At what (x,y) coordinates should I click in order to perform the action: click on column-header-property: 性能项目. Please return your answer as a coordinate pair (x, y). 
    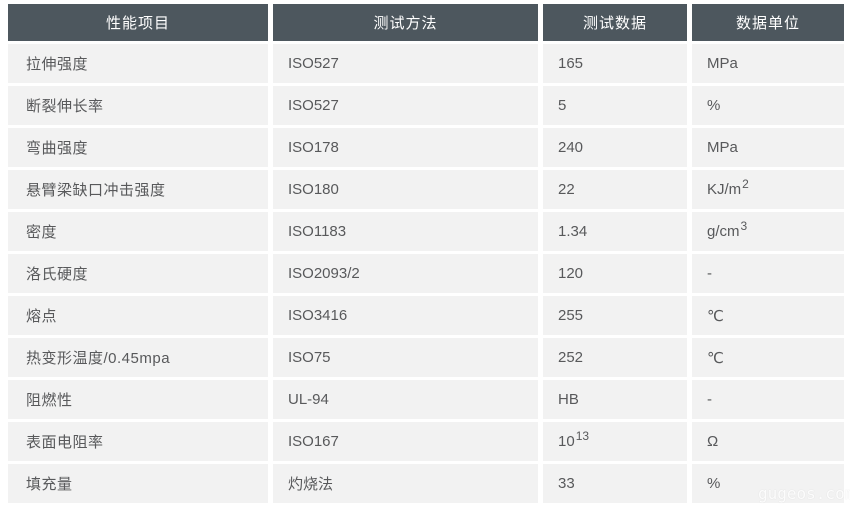
    Looking at the image, I should click on (138, 22).